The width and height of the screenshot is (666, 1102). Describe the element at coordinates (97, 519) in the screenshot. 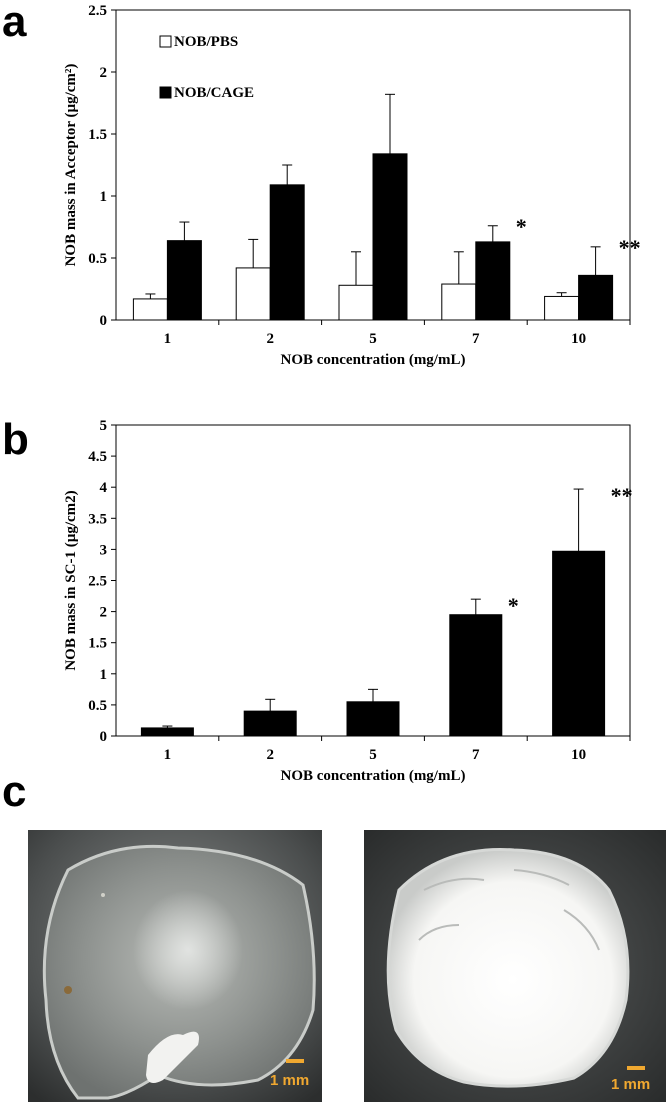

I see `y-tick-label: 3.5` at that location.